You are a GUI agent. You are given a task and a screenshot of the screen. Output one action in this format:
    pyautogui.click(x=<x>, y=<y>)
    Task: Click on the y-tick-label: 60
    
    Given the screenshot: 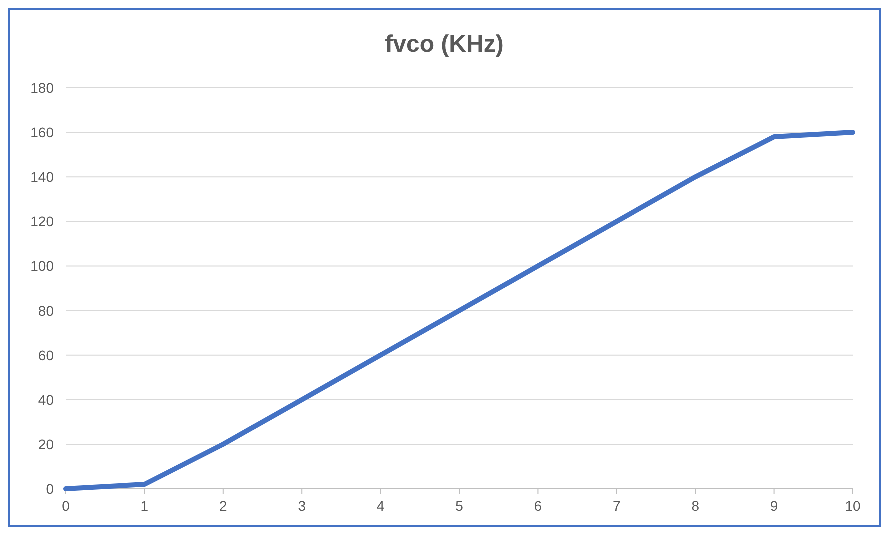 What is the action you would take?
    pyautogui.click(x=46, y=355)
    